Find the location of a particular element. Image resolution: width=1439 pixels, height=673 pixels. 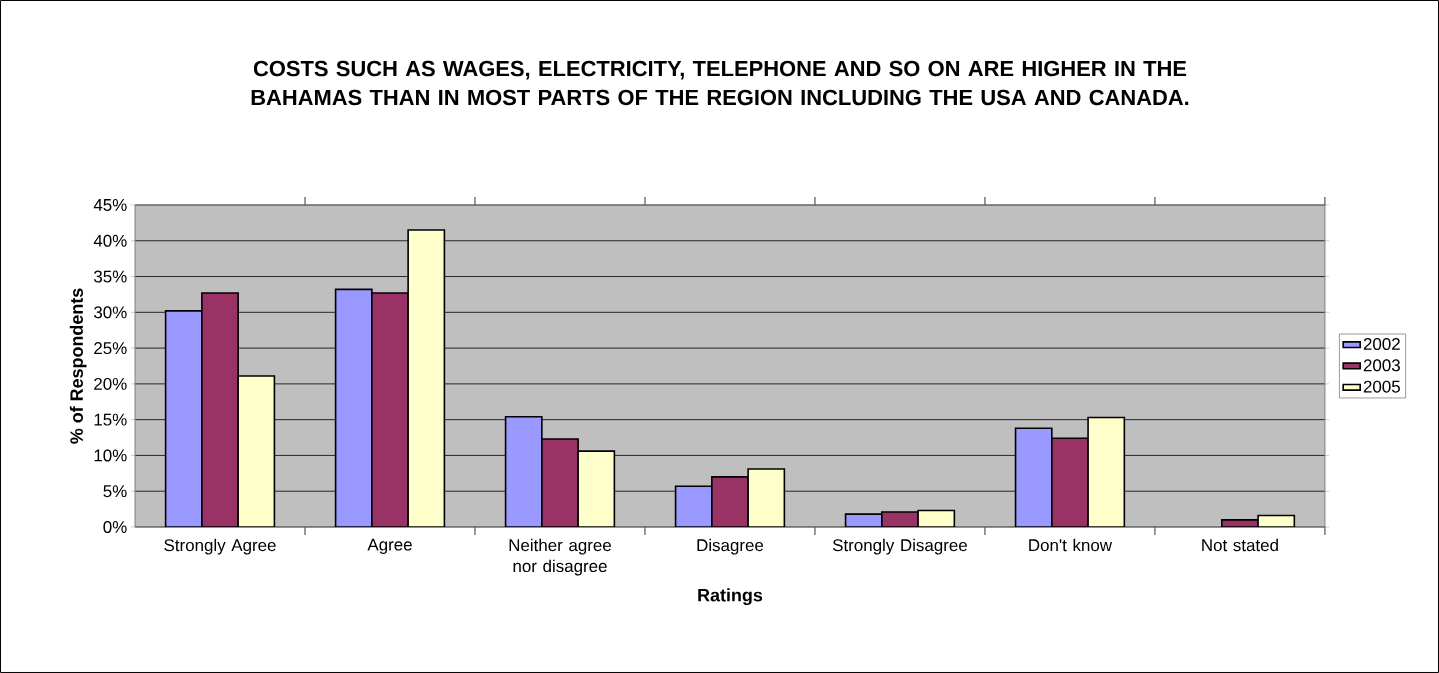

x-tick-label: Don't know is located at coordinates (1071, 545).